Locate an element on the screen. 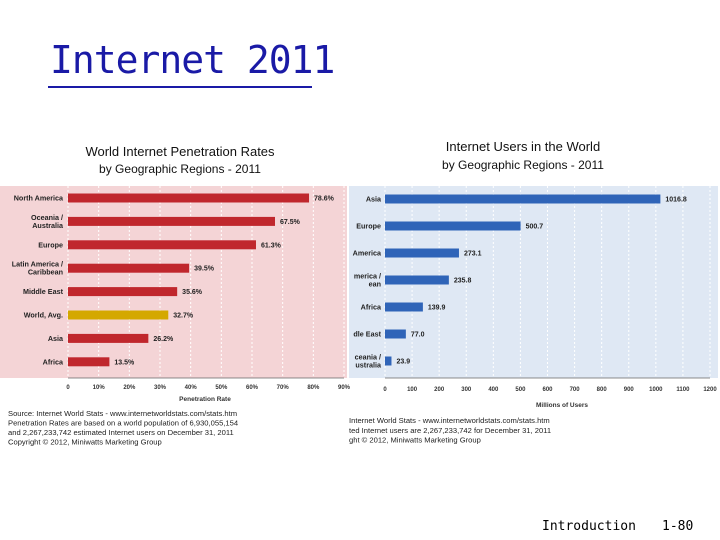  penetration-category-label: Asia is located at coordinates (56, 338).